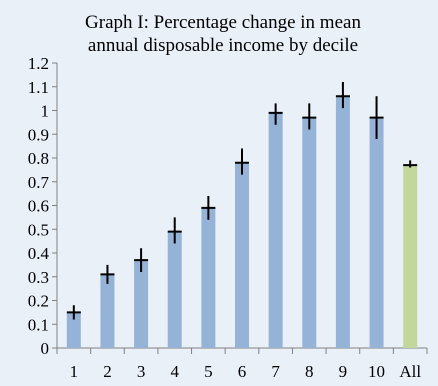  What do you see at coordinates (141, 371) in the screenshot?
I see `x-tick-label: 3` at bounding box center [141, 371].